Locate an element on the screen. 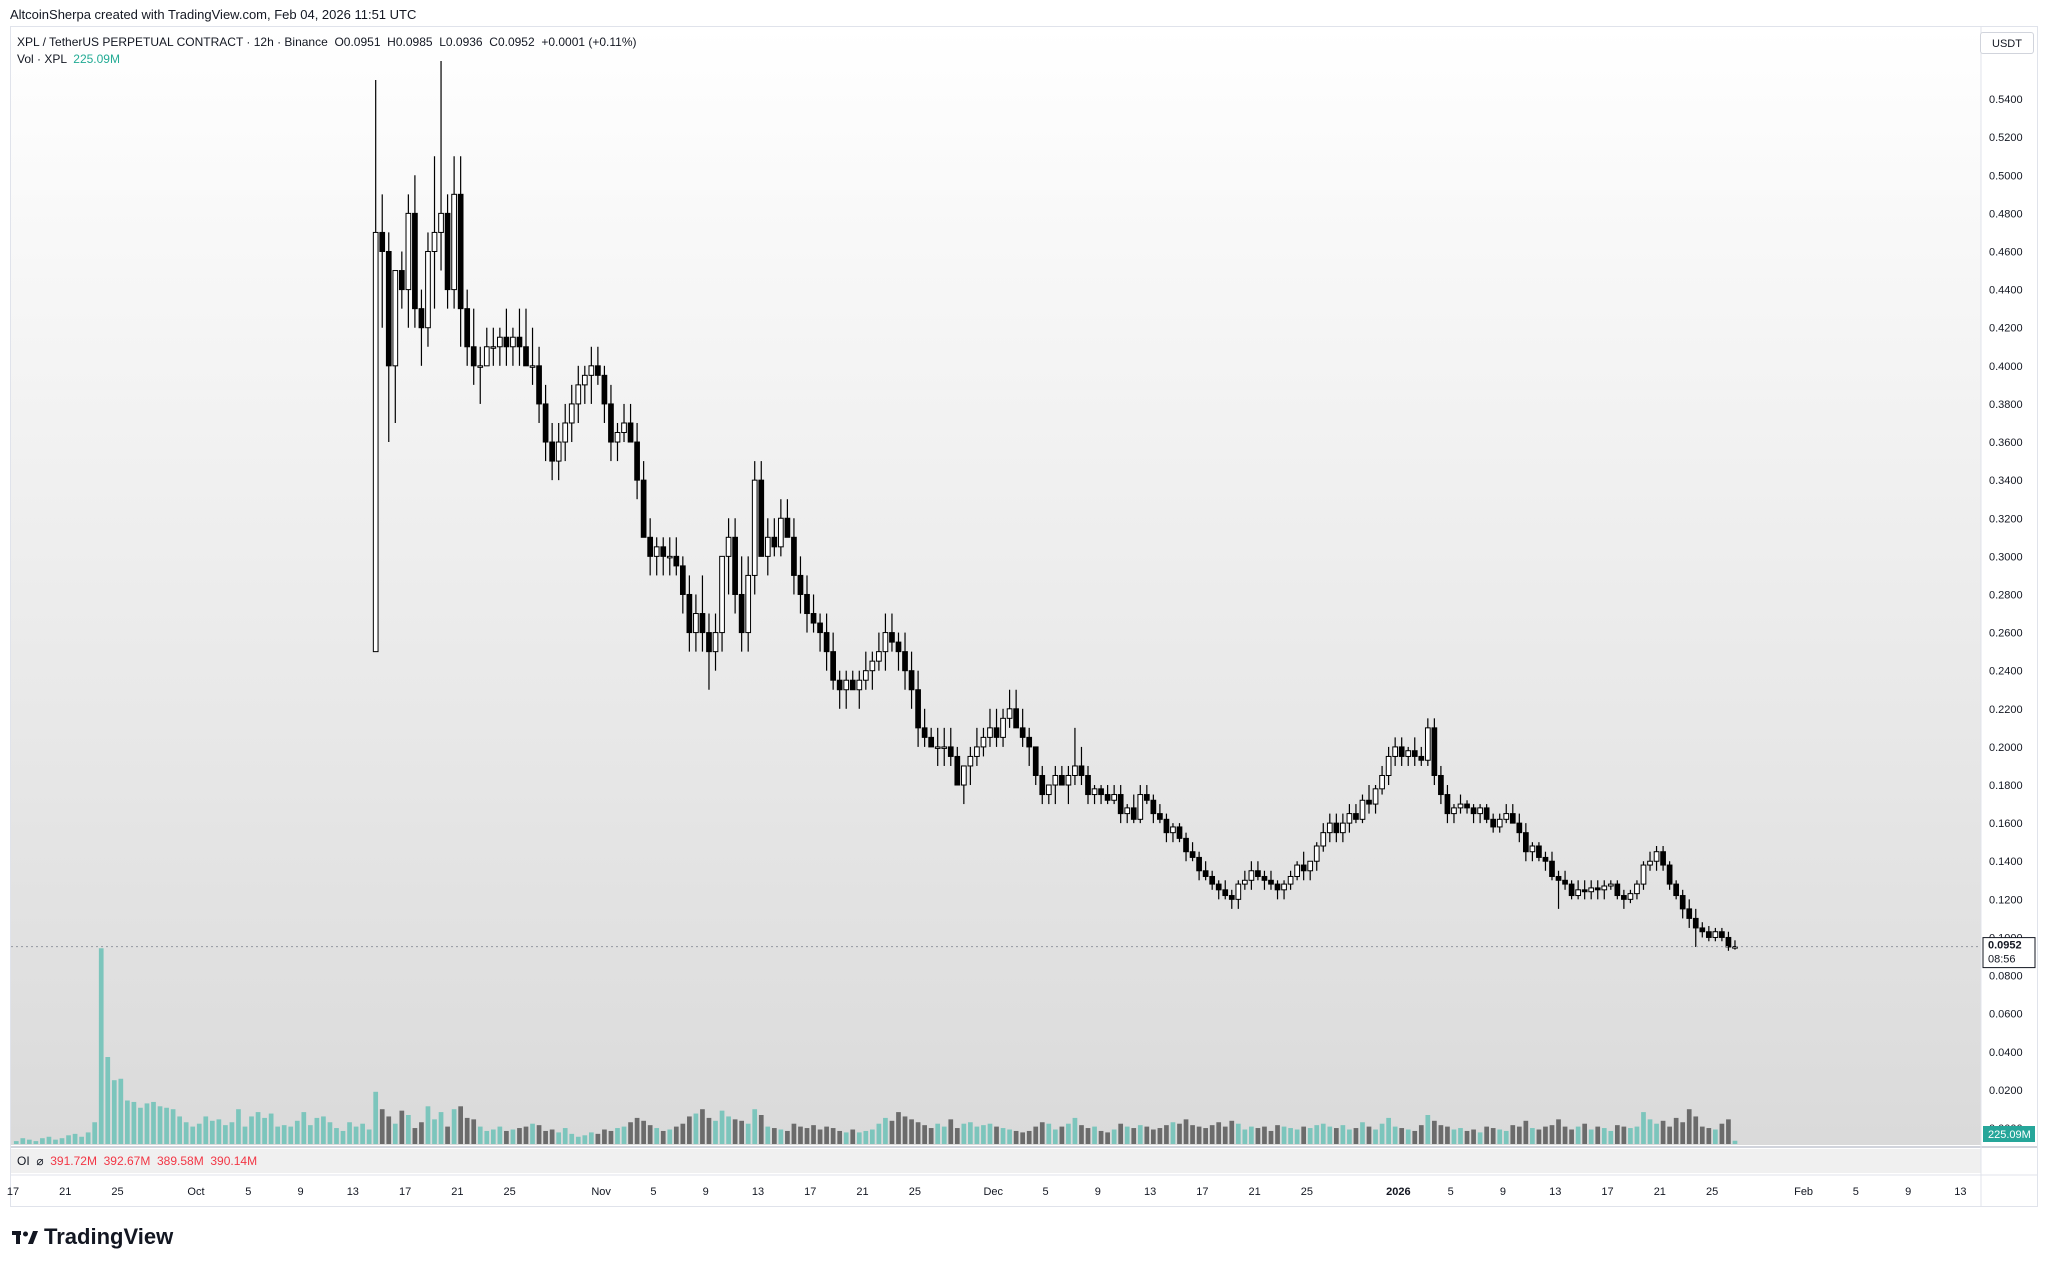  price-tag-price: 0.0952 is located at coordinates (2005, 946).